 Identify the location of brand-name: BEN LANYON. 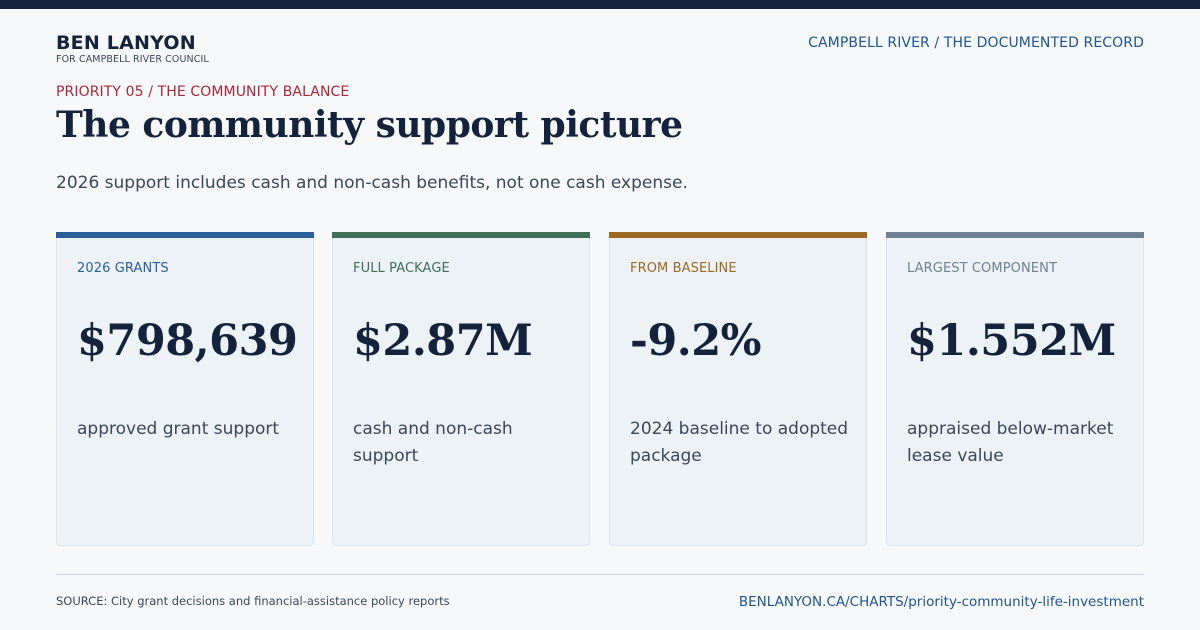
(126, 43).